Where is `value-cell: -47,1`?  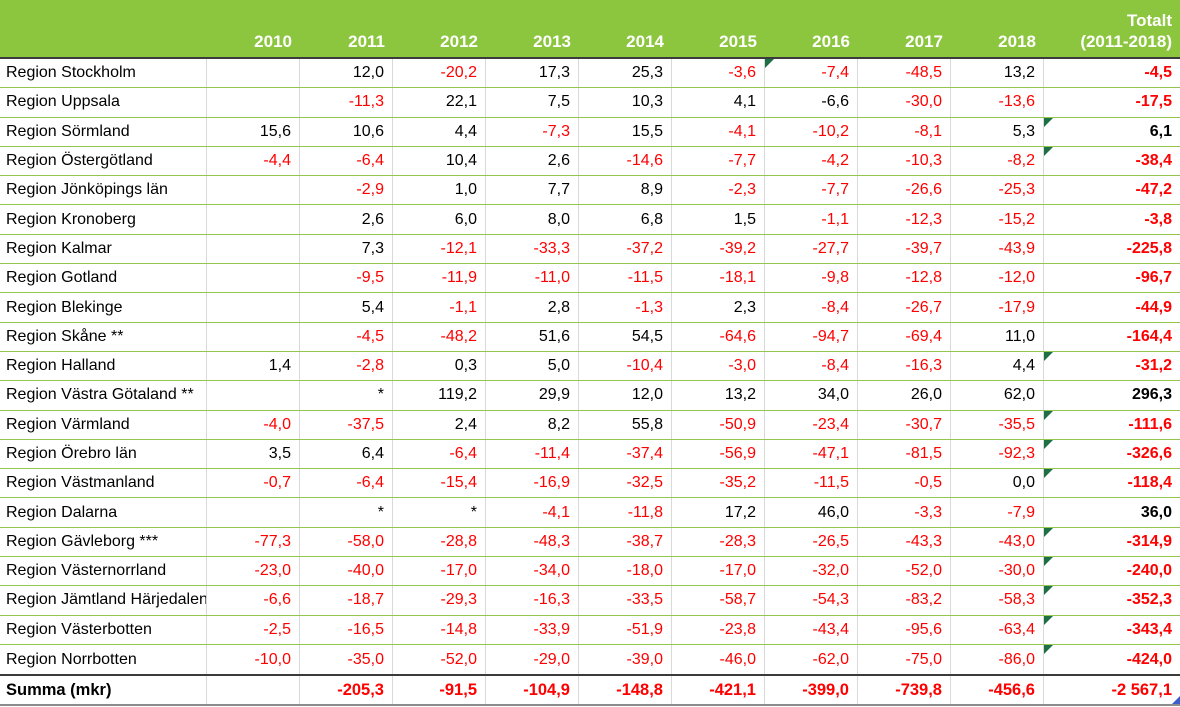
value-cell: -47,1 is located at coordinates (811, 454).